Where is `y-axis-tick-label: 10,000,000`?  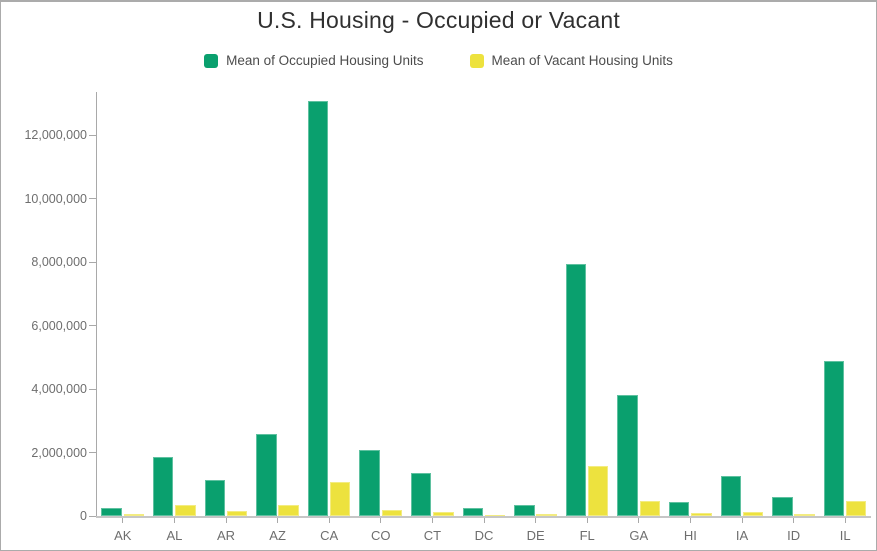 y-axis-tick-label: 10,000,000 is located at coordinates (55, 198).